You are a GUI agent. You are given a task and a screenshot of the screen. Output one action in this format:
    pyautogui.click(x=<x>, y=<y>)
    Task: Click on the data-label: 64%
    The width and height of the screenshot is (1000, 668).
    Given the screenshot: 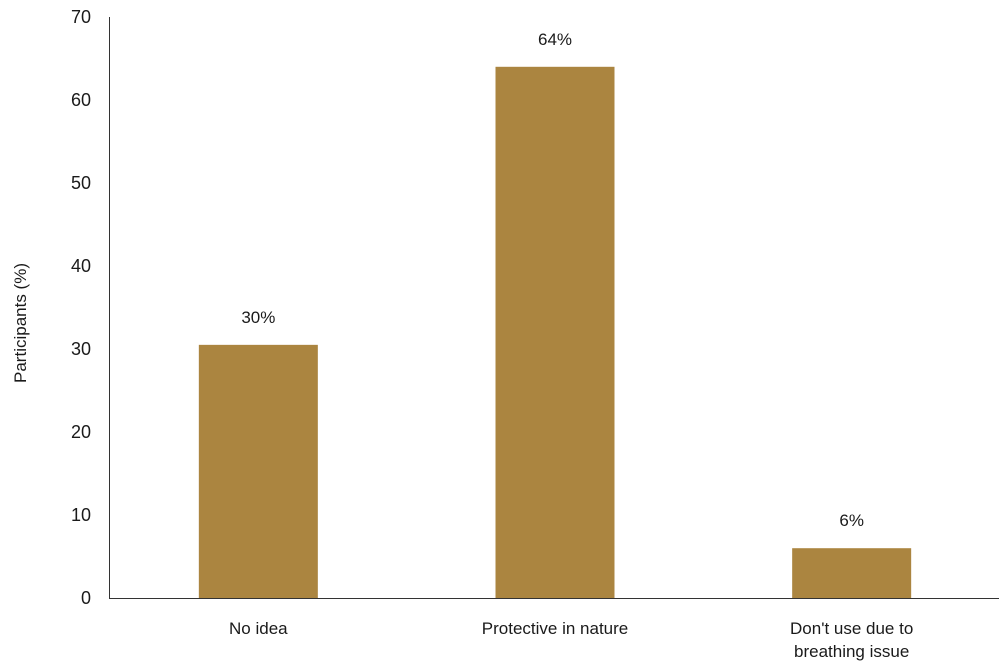 What is the action you would take?
    pyautogui.click(x=555, y=39)
    